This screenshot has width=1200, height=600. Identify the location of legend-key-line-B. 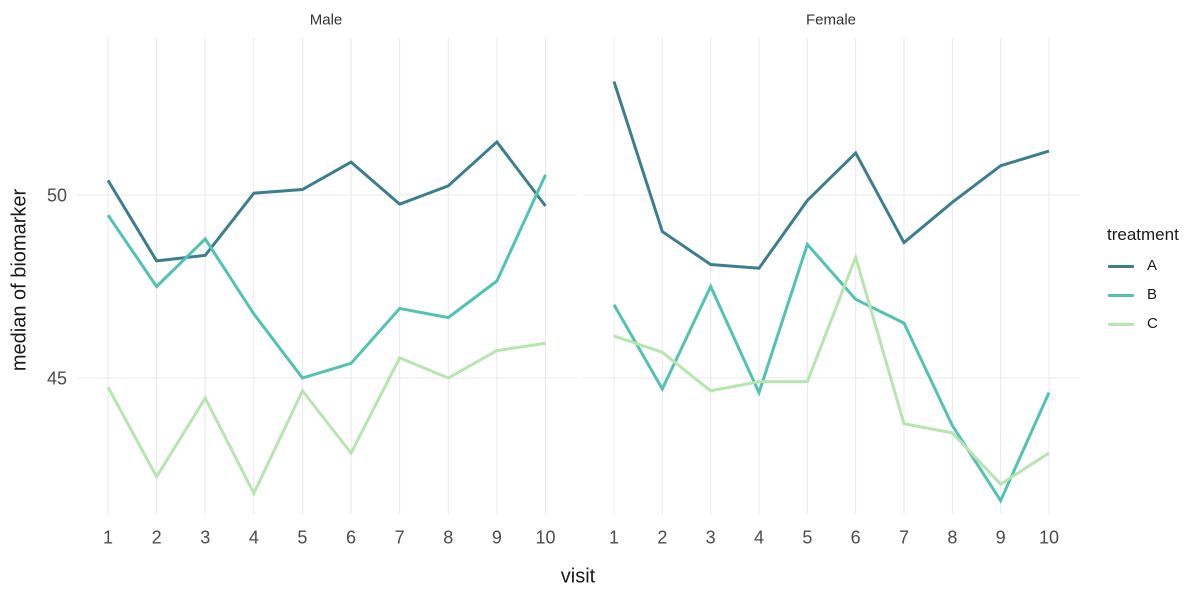
(1121, 295).